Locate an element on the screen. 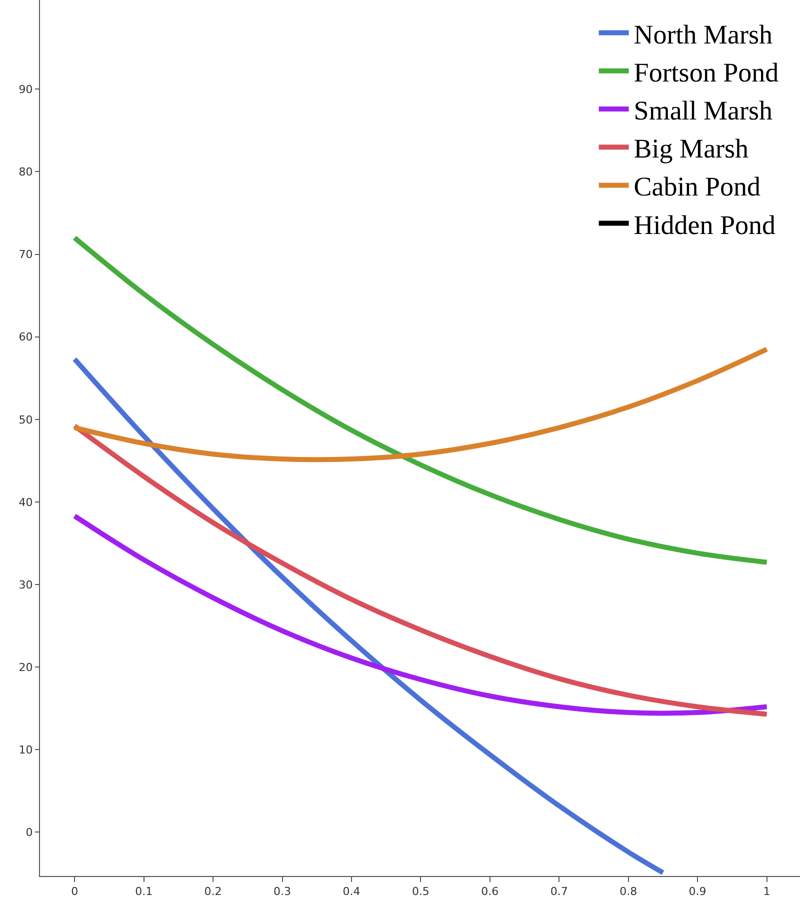 This screenshot has width=800, height=916. x-tick-label: 0.6 is located at coordinates (490, 891).